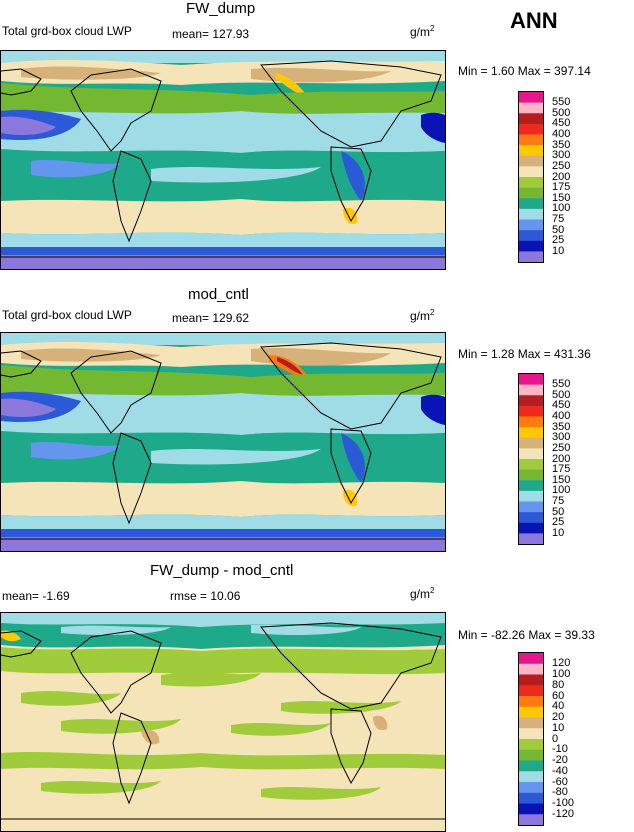 Image resolution: width=634 pixels, height=832 pixels. I want to click on panel2-colorbar-svg, so click(531, 459).